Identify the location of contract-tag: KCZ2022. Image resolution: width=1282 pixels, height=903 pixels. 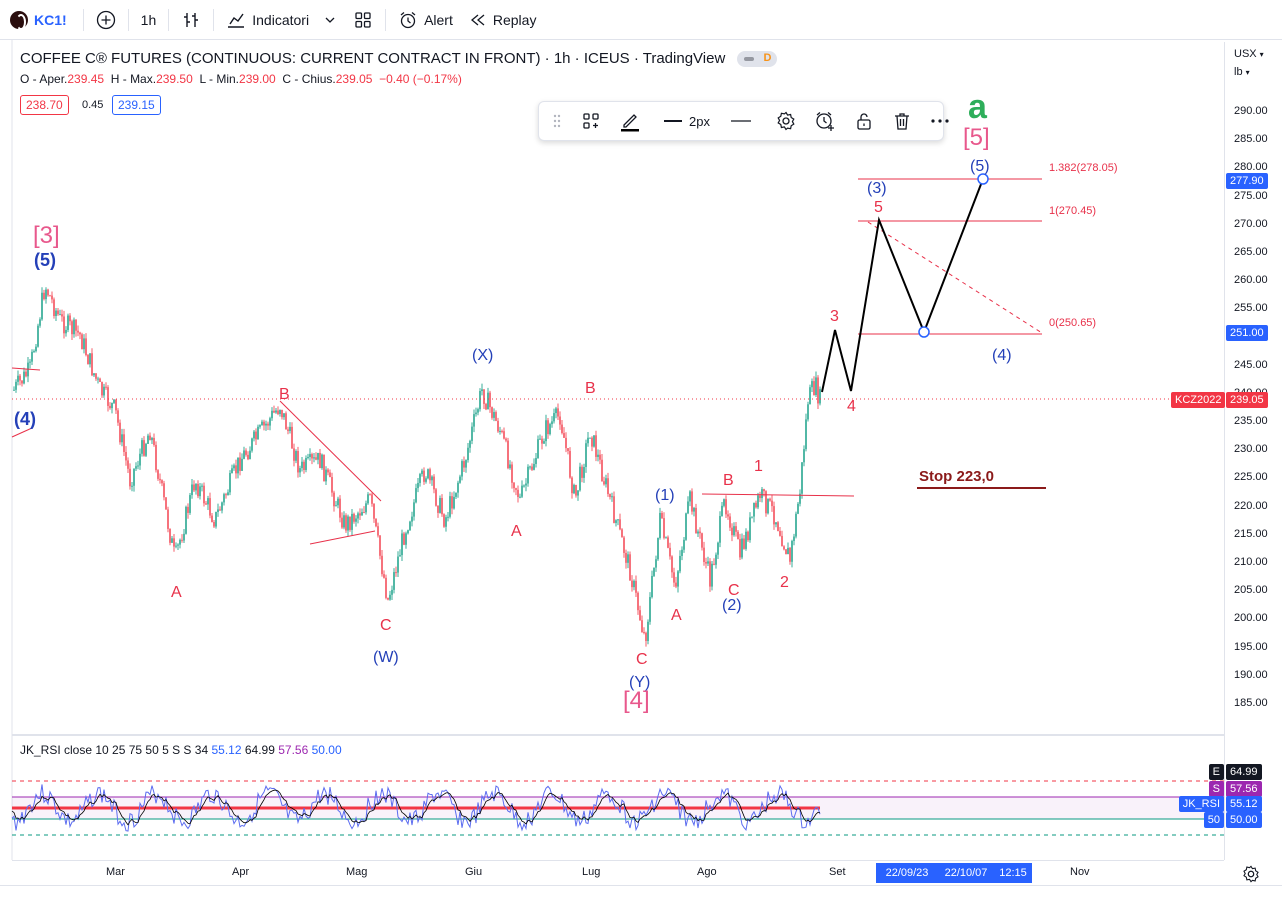
(1198, 400).